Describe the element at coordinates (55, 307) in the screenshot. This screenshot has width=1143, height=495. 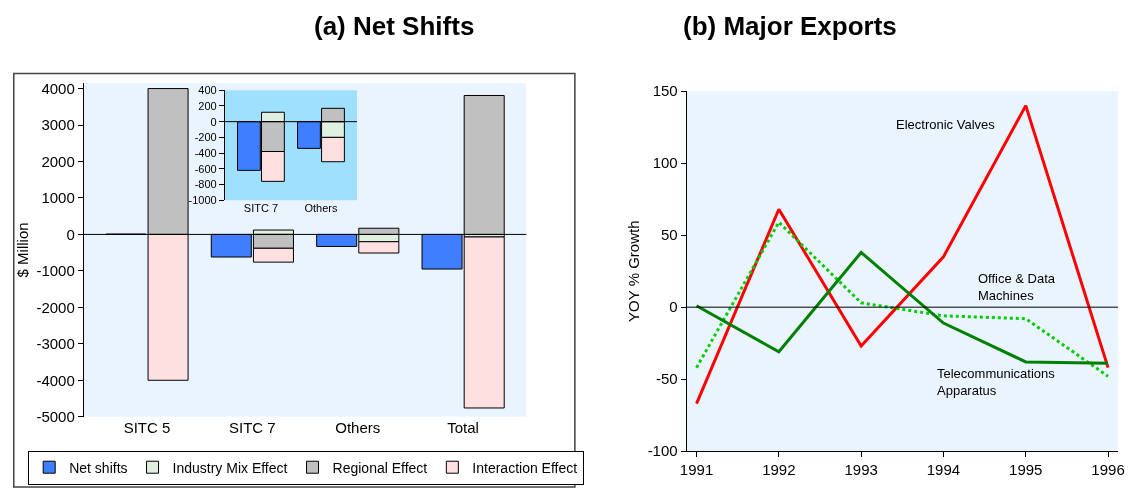
I see `y-tick-label: -2000` at that location.